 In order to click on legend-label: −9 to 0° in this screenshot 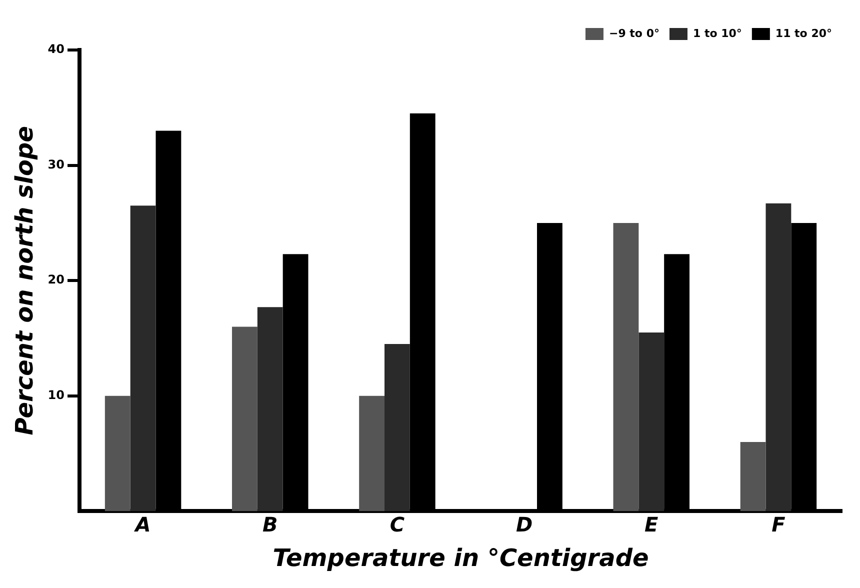, I will do `click(634, 33)`.